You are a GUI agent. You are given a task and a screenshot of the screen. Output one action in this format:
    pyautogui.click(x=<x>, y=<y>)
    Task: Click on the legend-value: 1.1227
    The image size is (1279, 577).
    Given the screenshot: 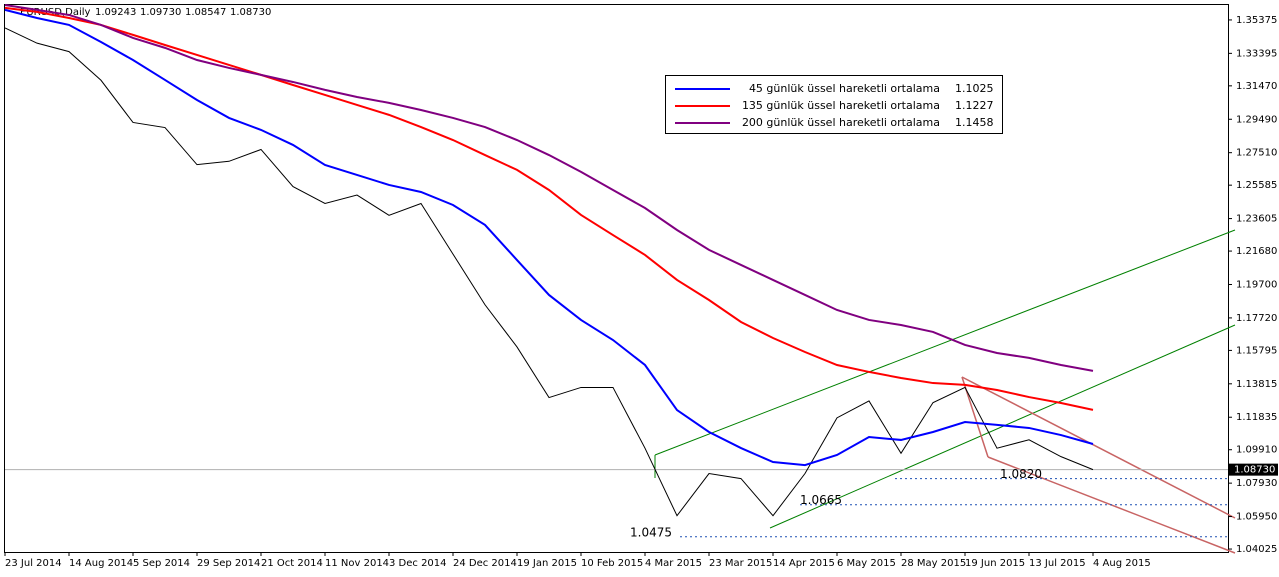 What is the action you would take?
    pyautogui.click(x=974, y=105)
    